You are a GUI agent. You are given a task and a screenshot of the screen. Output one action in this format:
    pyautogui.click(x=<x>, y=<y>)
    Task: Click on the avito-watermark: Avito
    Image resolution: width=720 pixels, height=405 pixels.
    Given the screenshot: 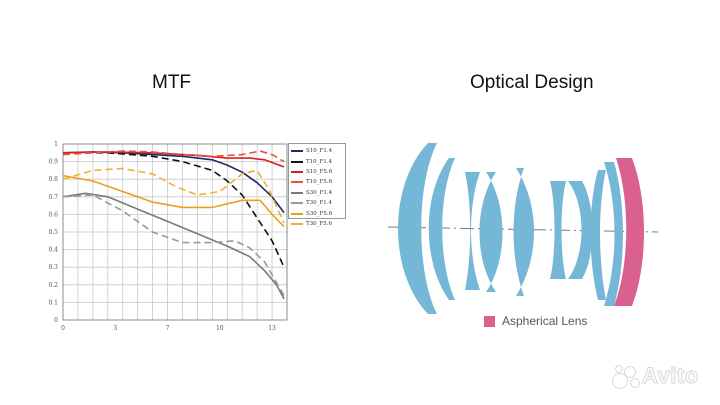 What is the action you would take?
    pyautogui.click(x=655, y=376)
    